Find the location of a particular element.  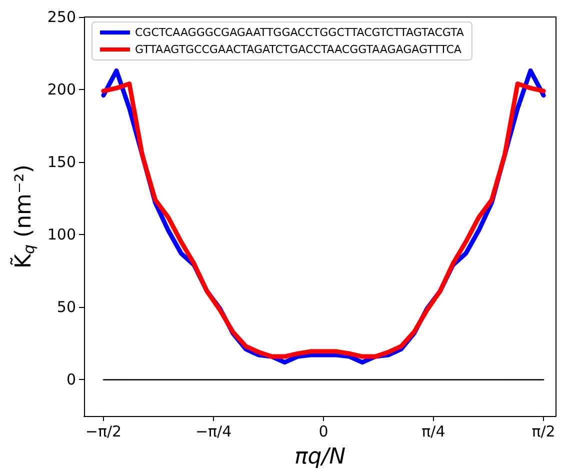

y-tick-label: 100 is located at coordinates (61, 235).